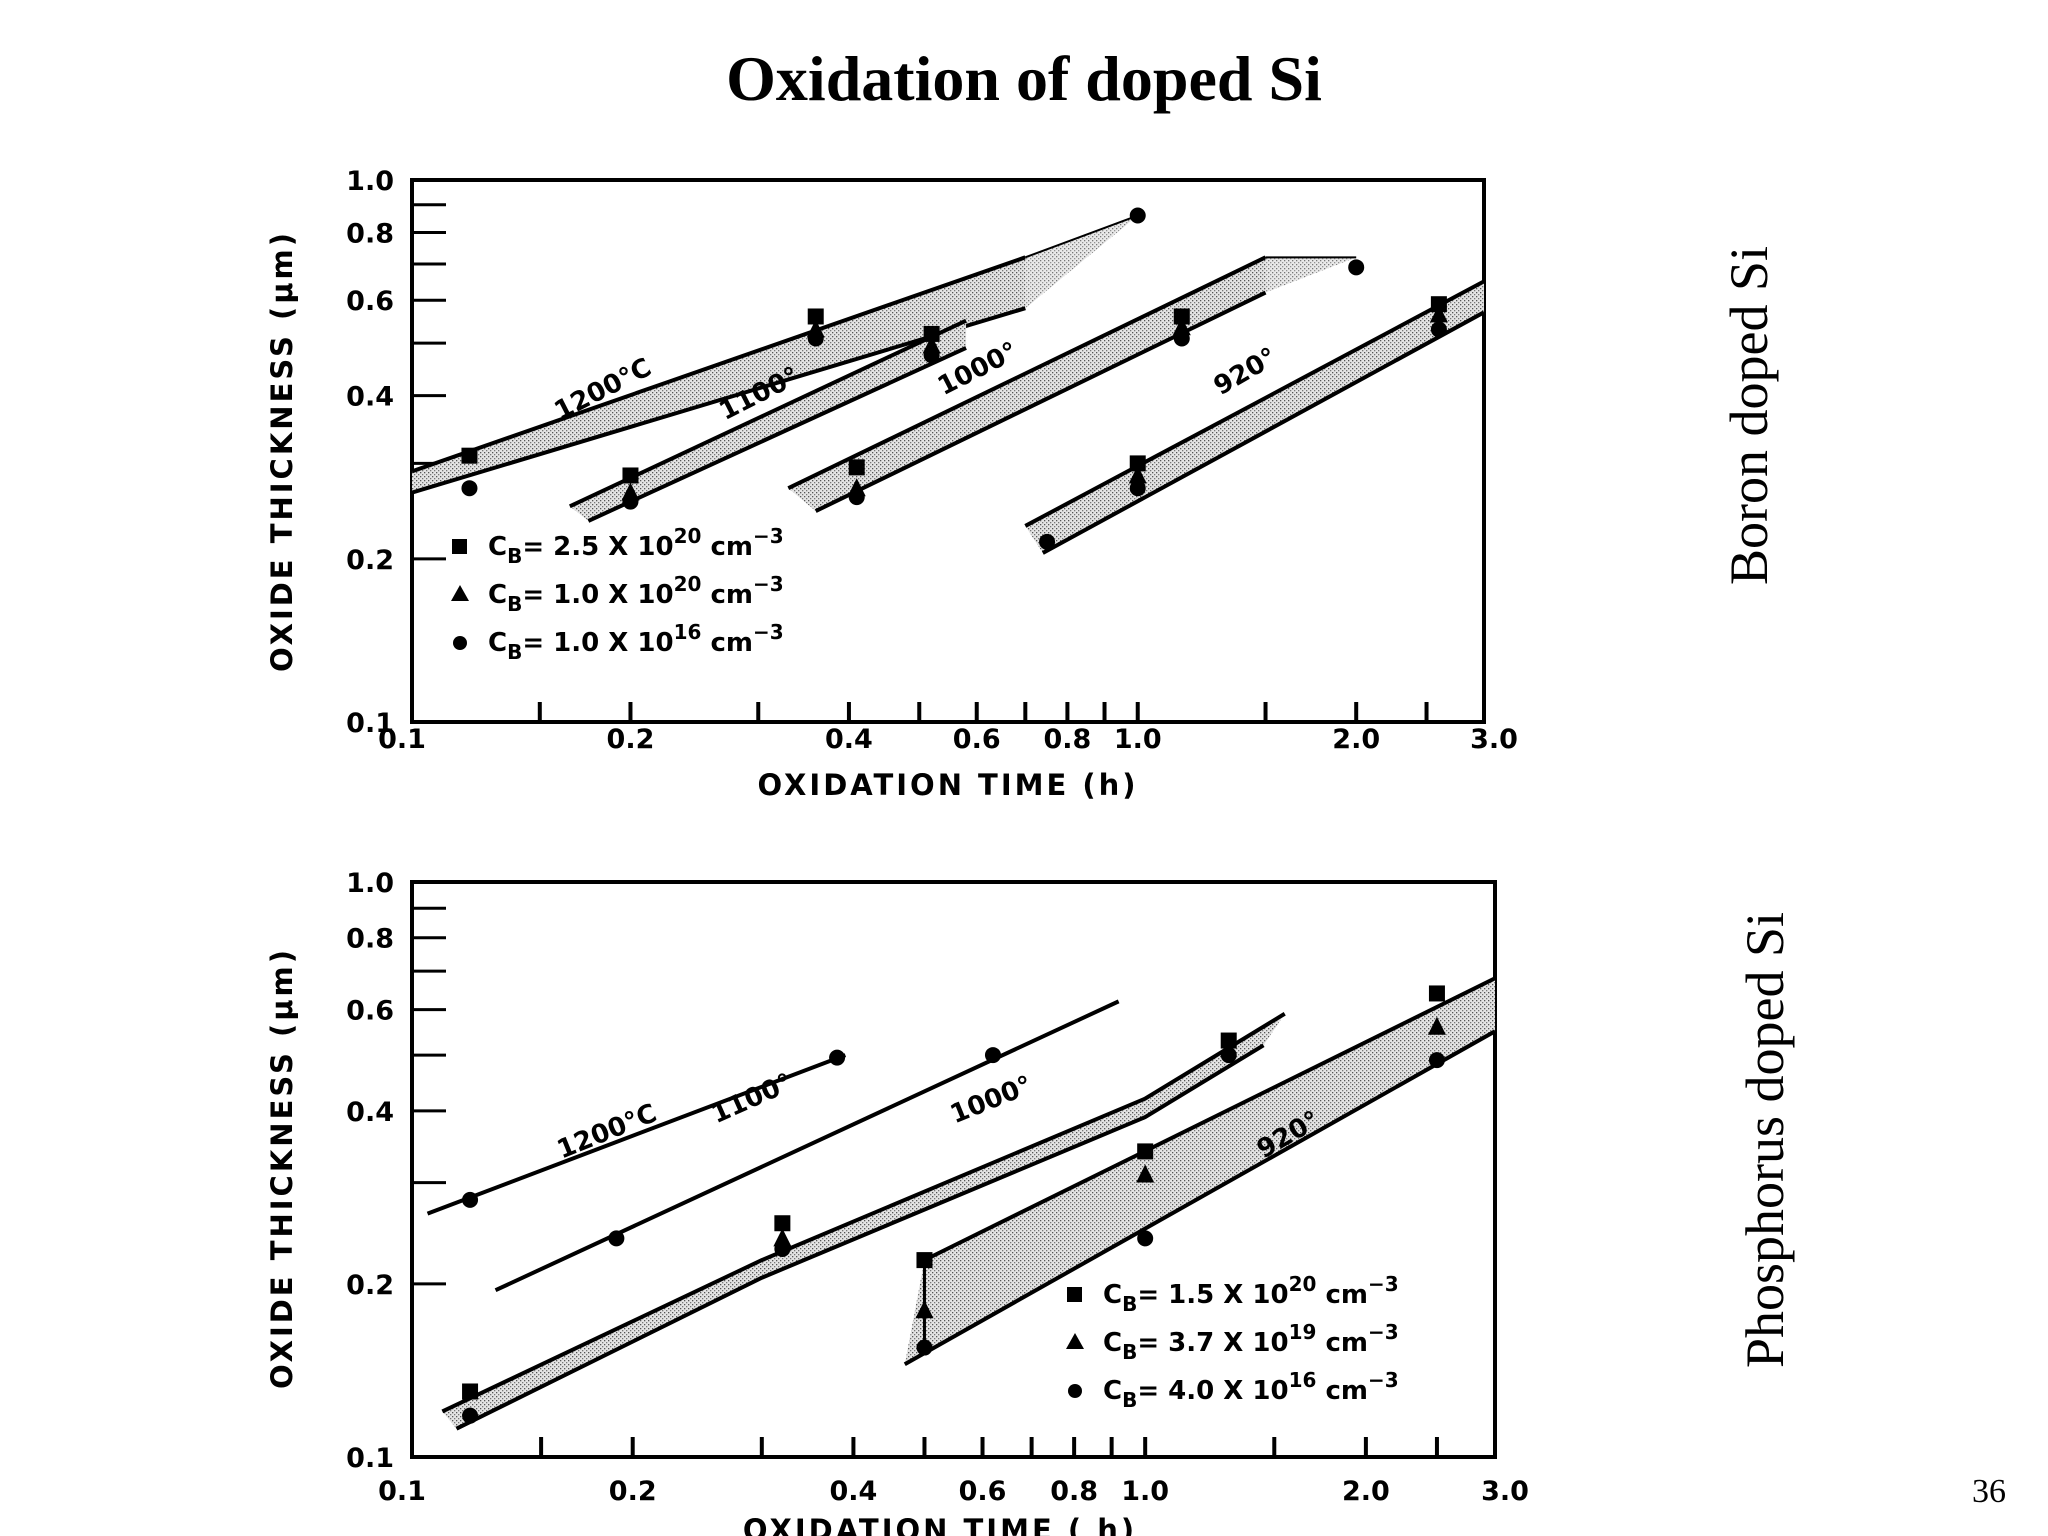  I want to click on legend-entry: CB= 1.5 X 1020 cm−3, so click(1251, 1294).